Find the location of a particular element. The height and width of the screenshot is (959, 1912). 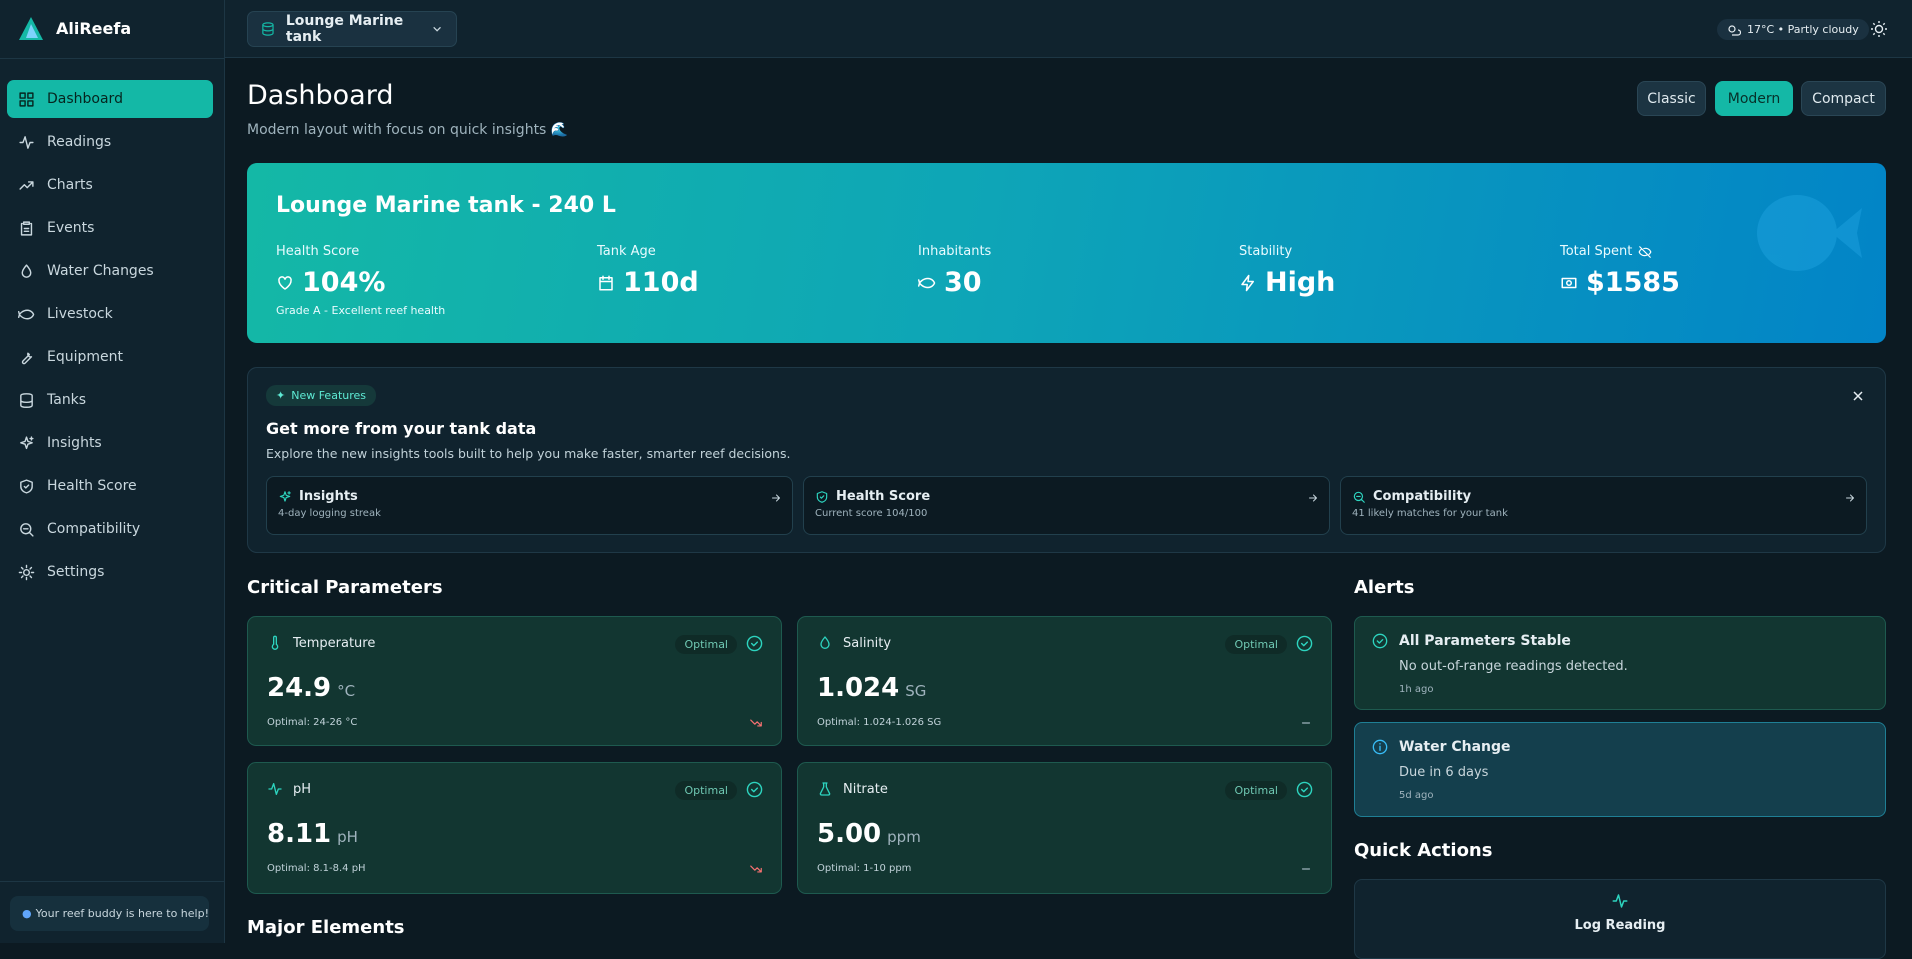

value-number: 8.11 is located at coordinates (299, 834).